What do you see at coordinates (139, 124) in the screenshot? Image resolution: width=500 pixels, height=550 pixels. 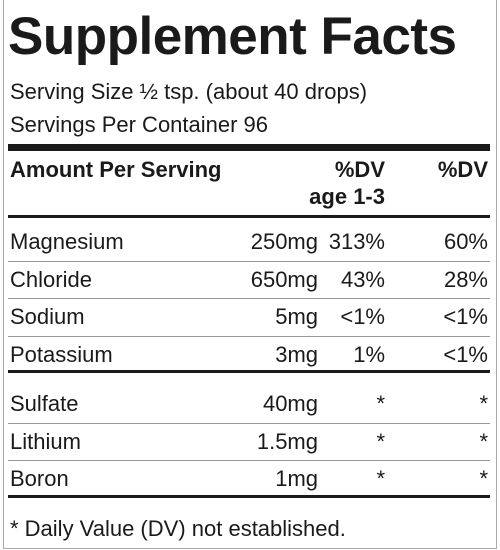 I see `servings-per-container: Servings Per Container 96` at bounding box center [139, 124].